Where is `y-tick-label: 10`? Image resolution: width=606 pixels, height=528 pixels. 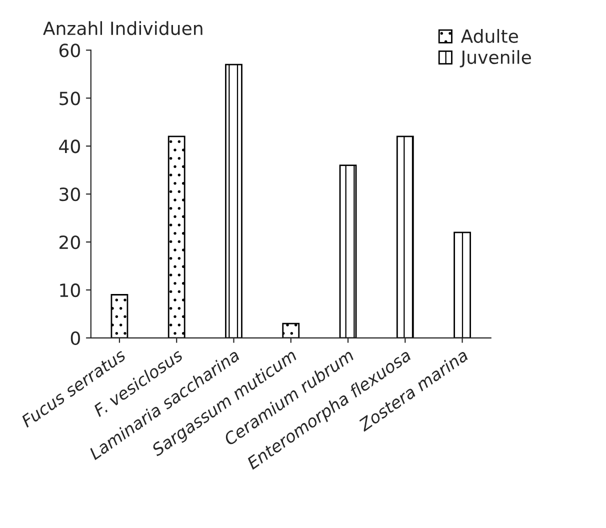
y-tick-label: 10 is located at coordinates (70, 290).